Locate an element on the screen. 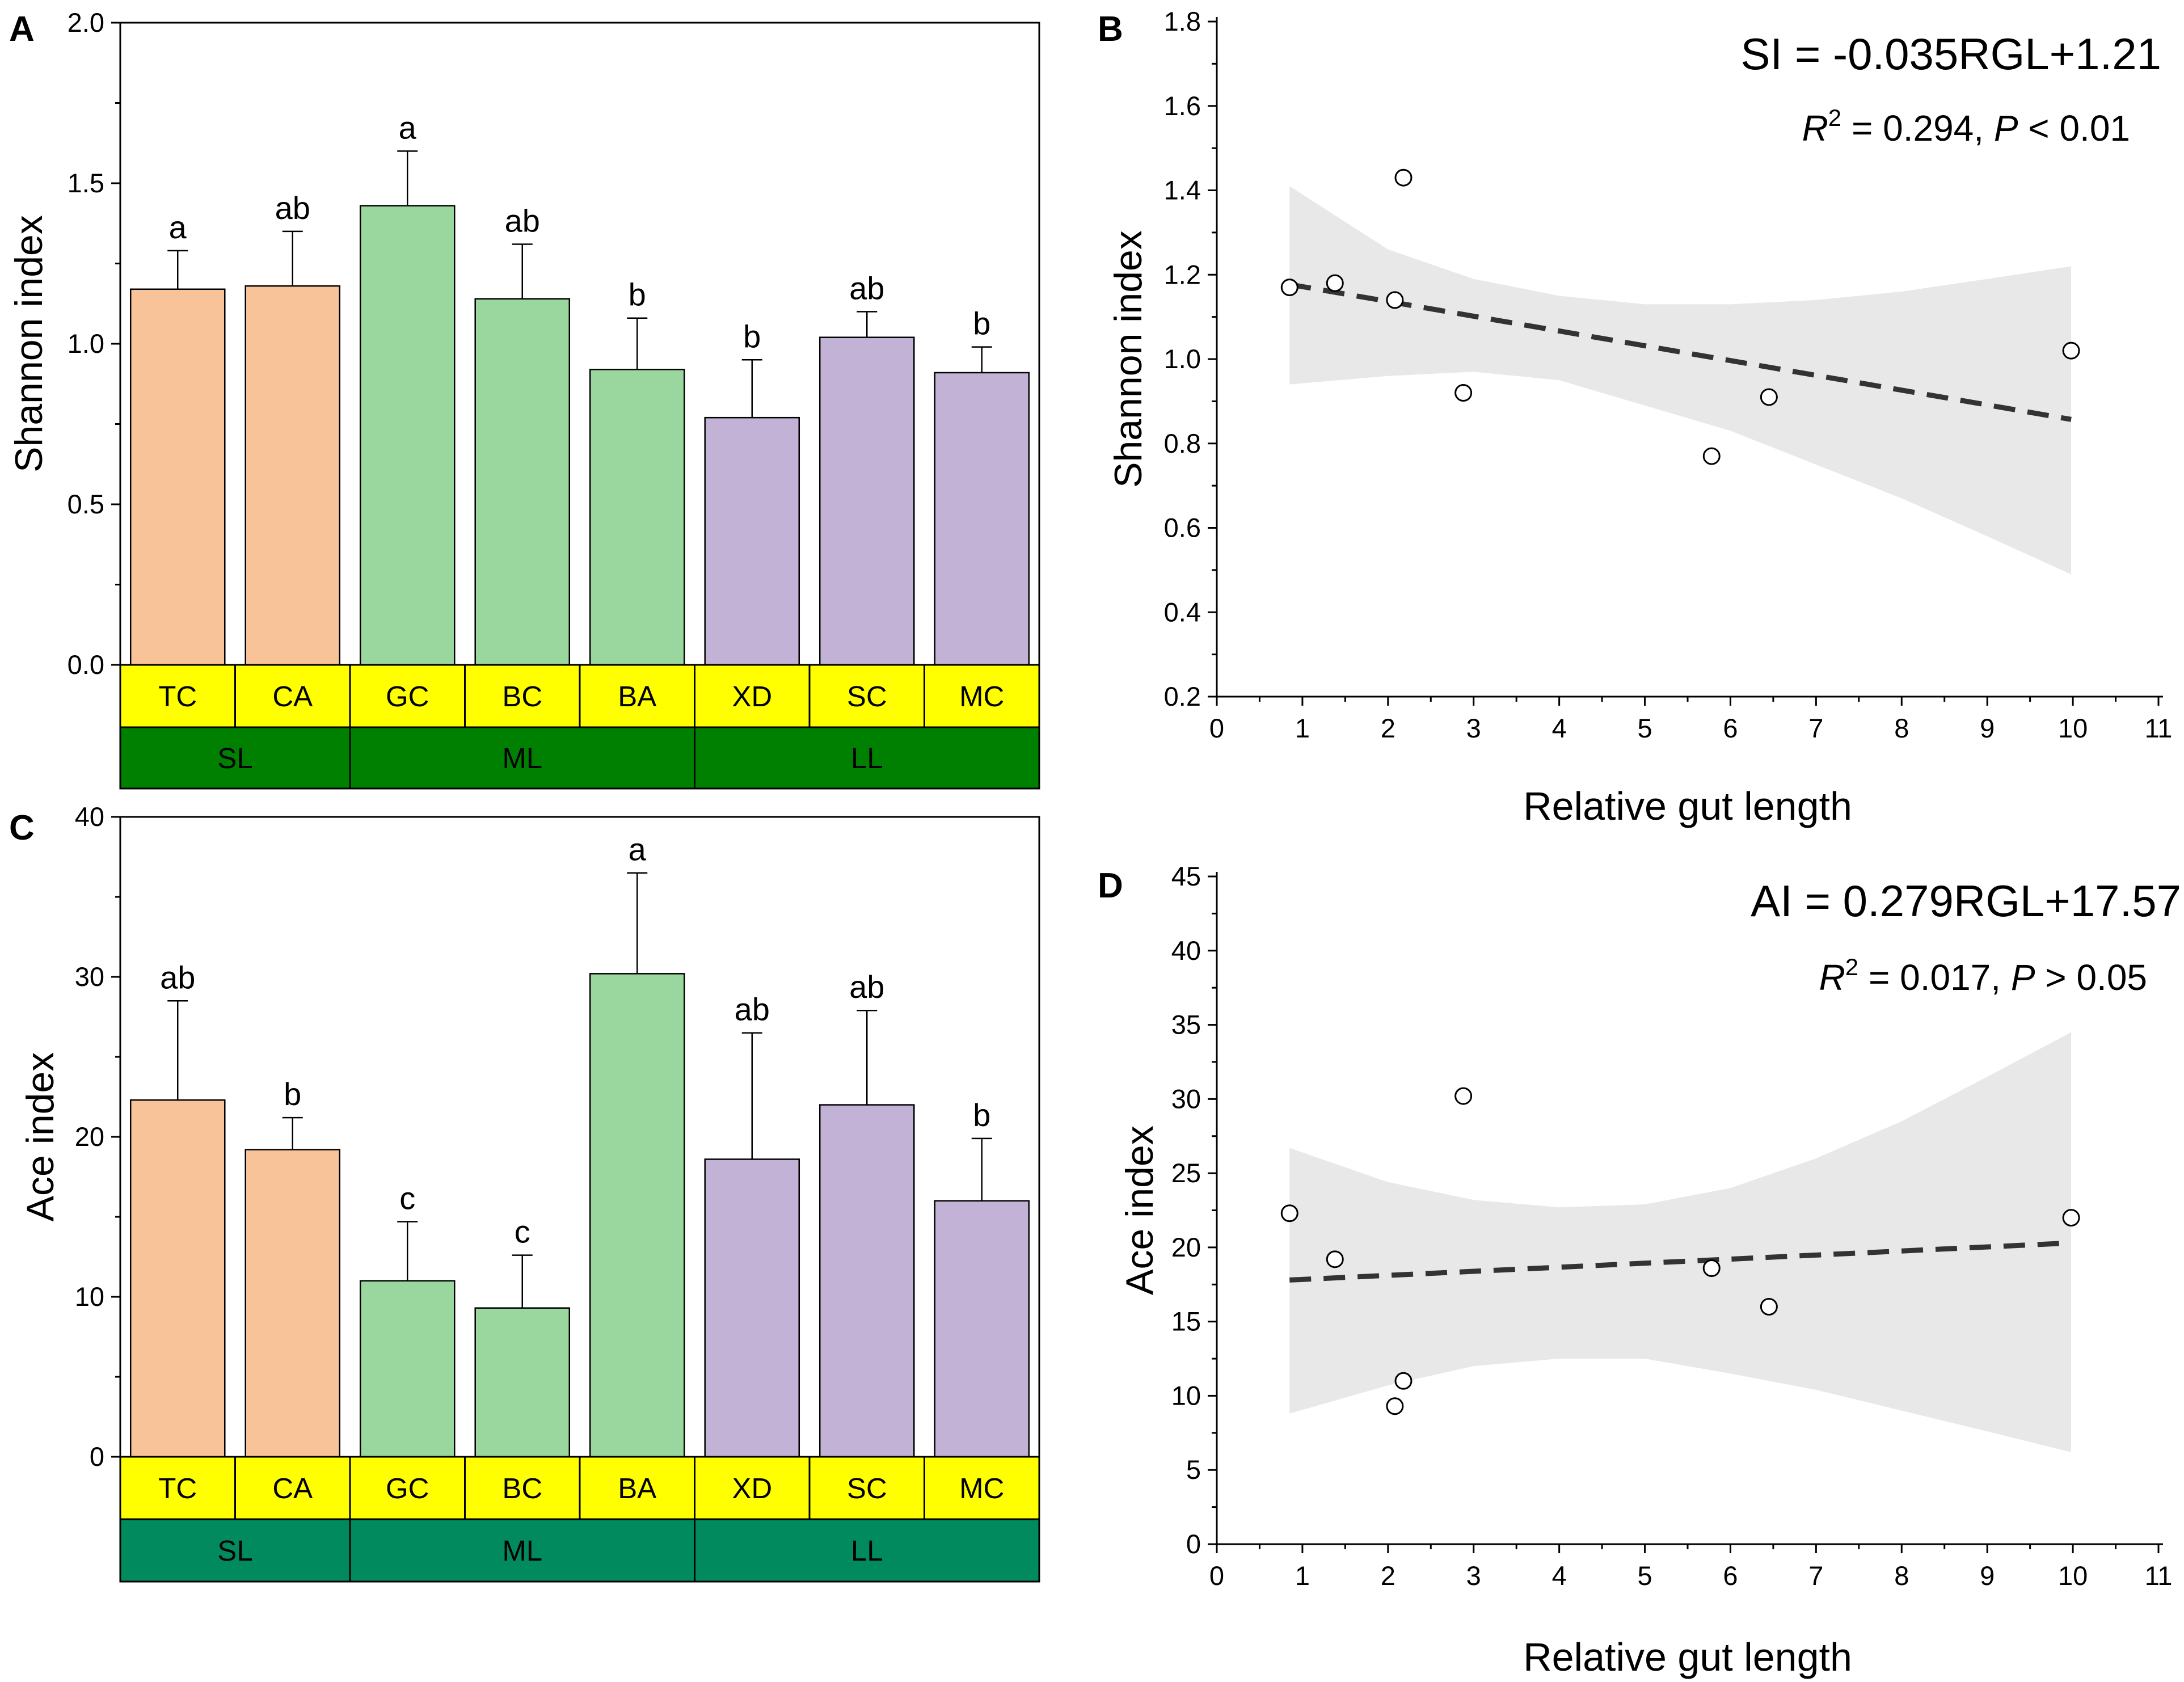 Image resolution: width=2184 pixels, height=1682 pixels. significance-letter-BA: a is located at coordinates (638, 849).